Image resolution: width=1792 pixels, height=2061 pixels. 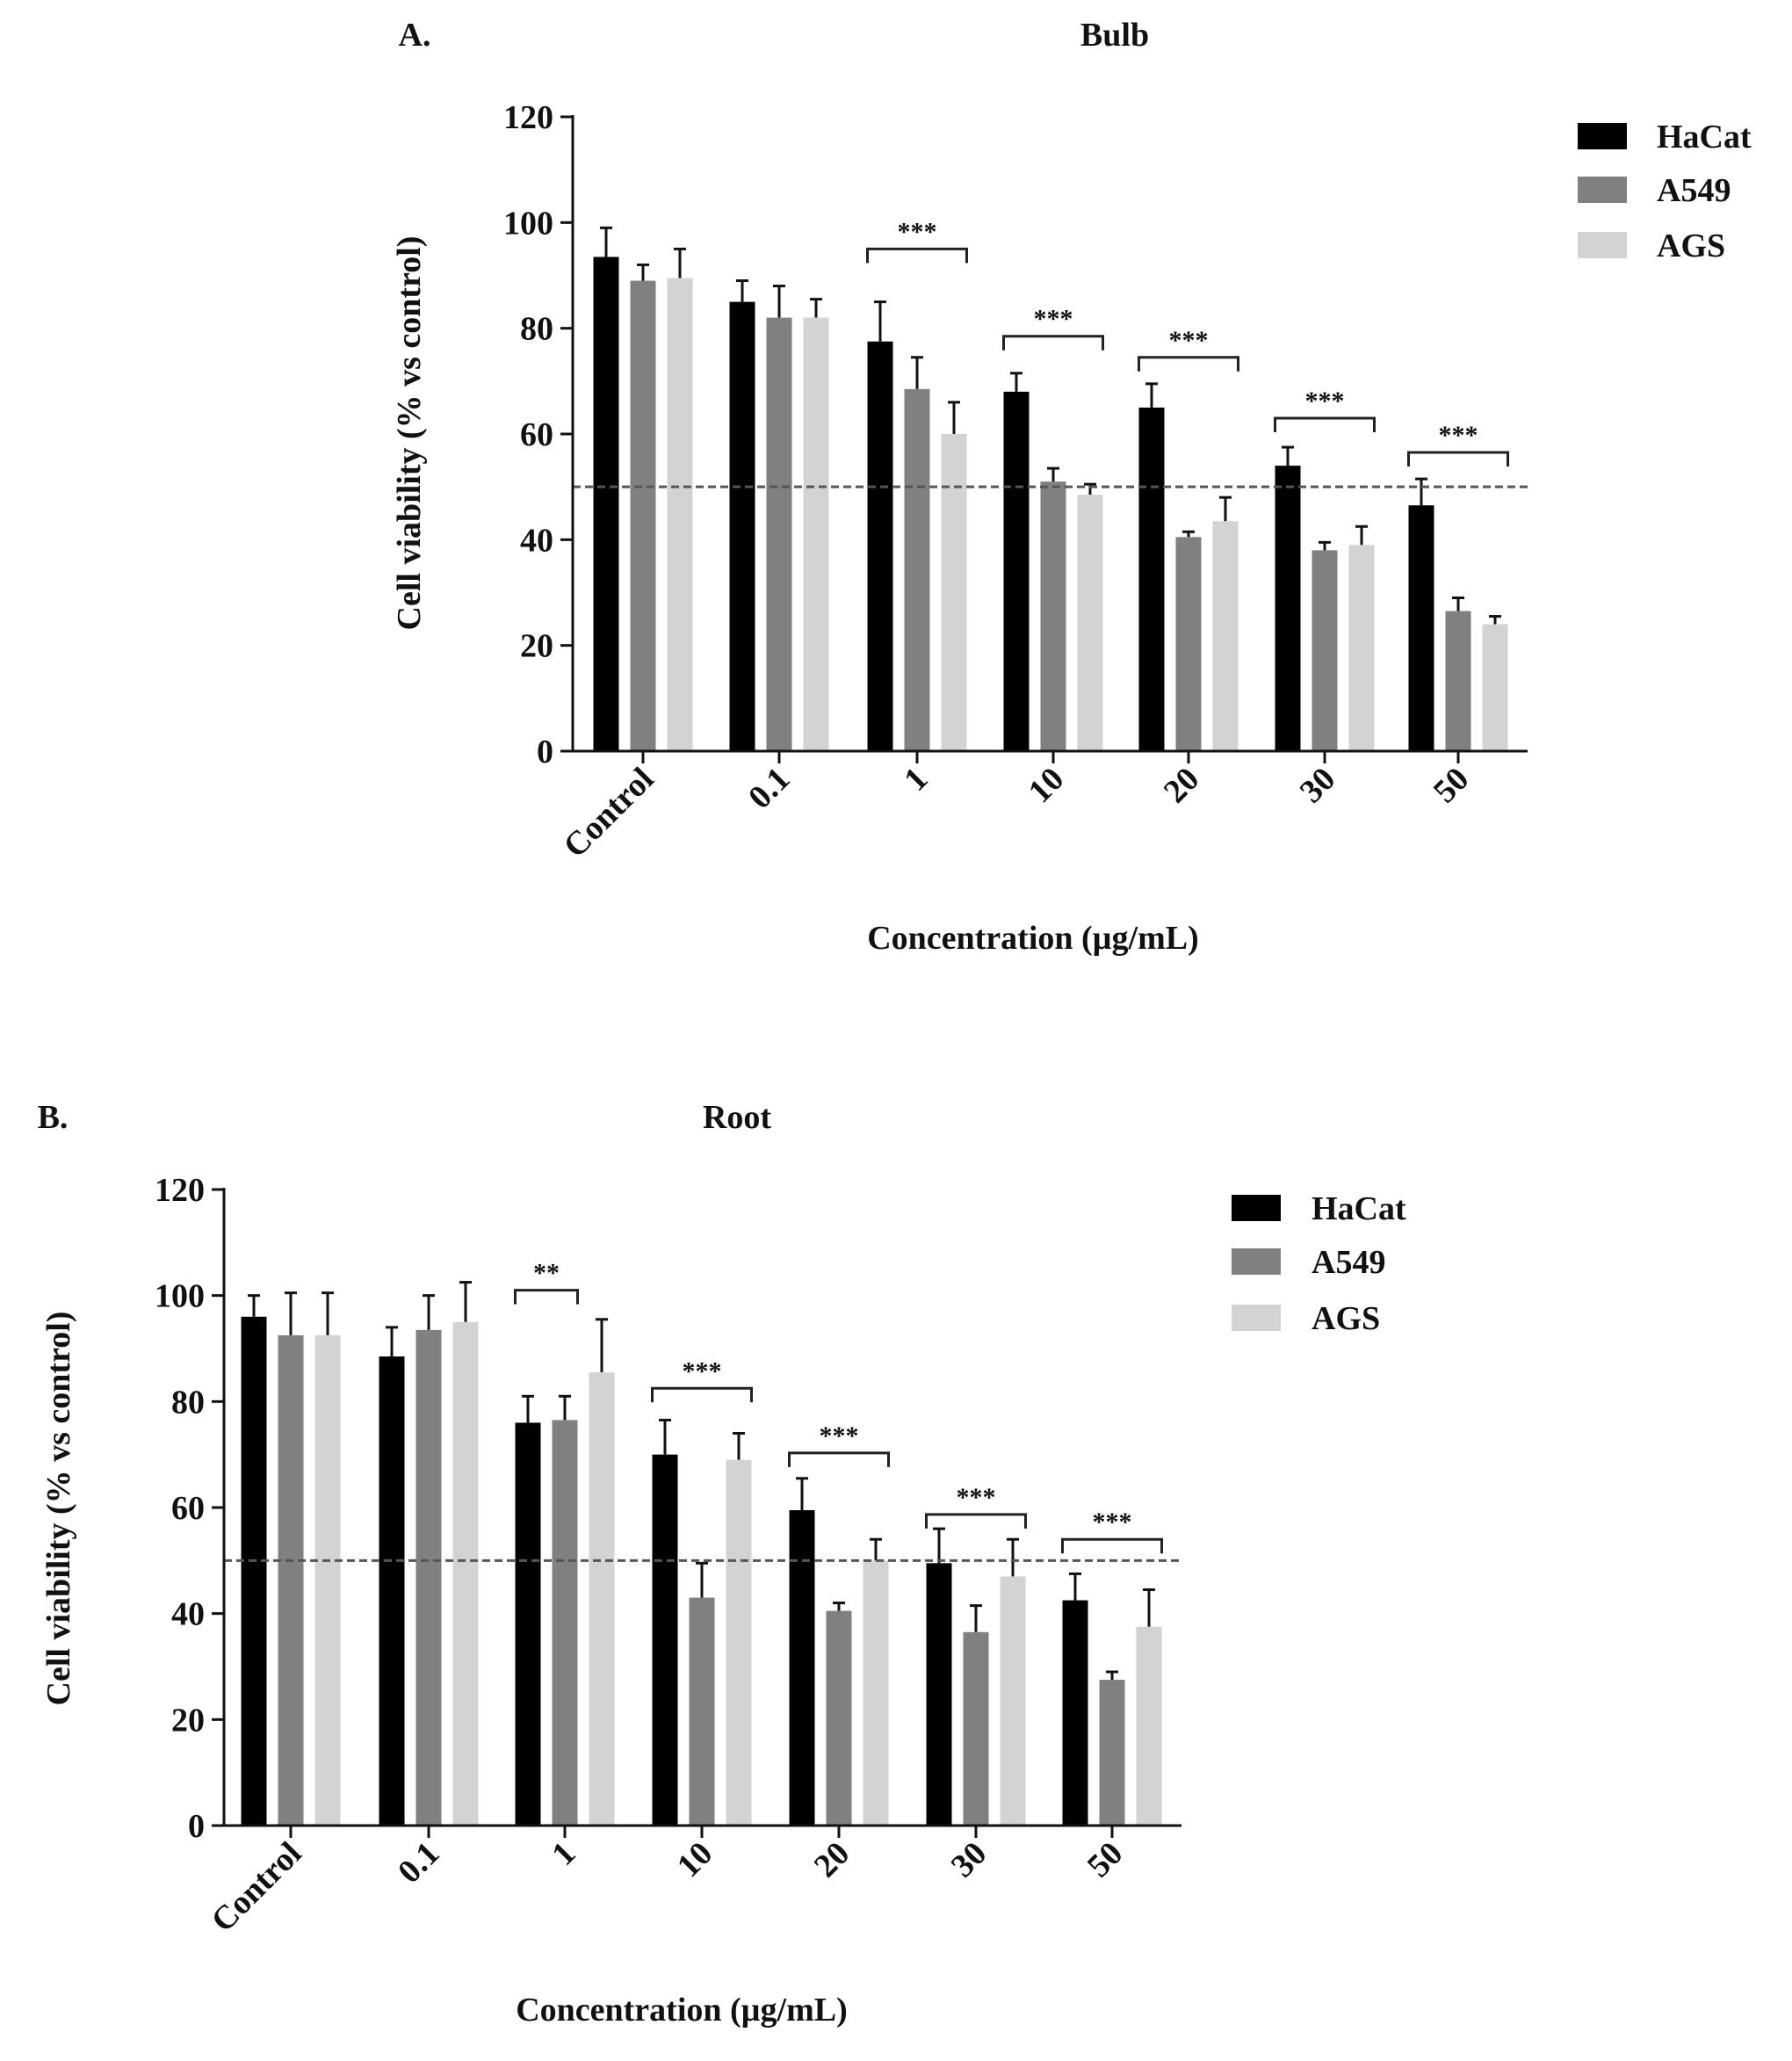 I want to click on panel-label: B., so click(x=53, y=1117).